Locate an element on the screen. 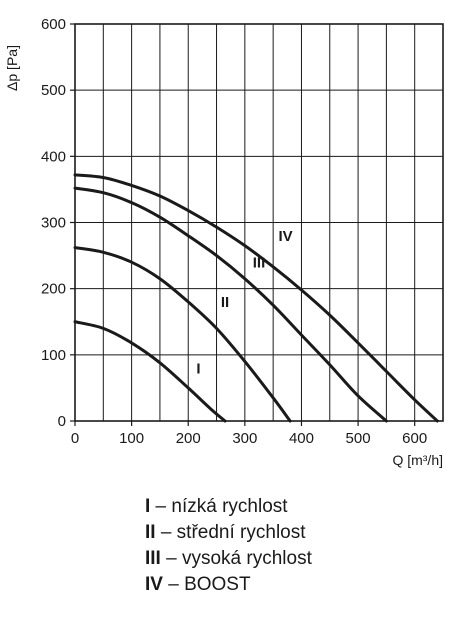 Image resolution: width=466 pixels, height=618 pixels. curve-label-IV: IV is located at coordinates (286, 236).